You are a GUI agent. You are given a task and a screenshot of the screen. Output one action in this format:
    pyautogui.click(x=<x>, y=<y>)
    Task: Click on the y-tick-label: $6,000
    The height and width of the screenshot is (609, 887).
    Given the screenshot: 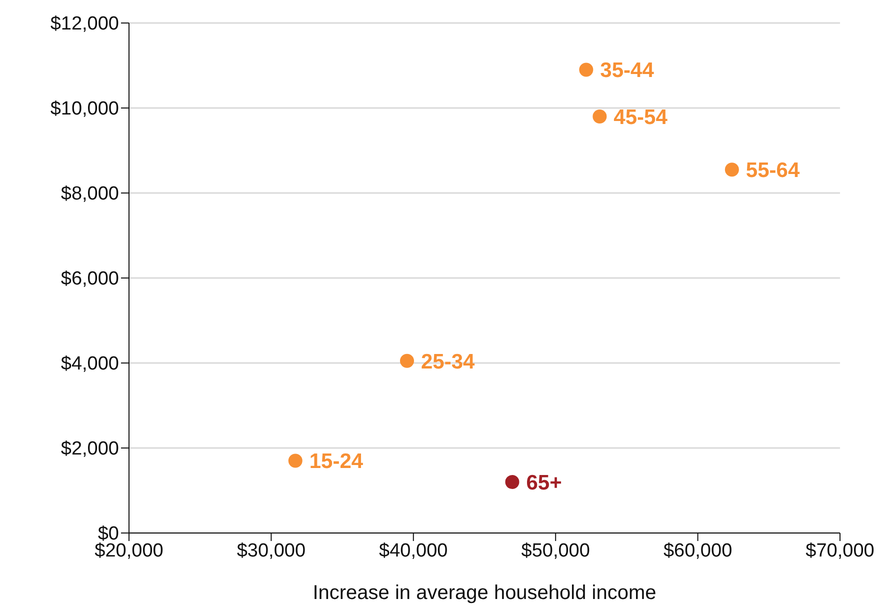 What is the action you would take?
    pyautogui.click(x=89, y=279)
    